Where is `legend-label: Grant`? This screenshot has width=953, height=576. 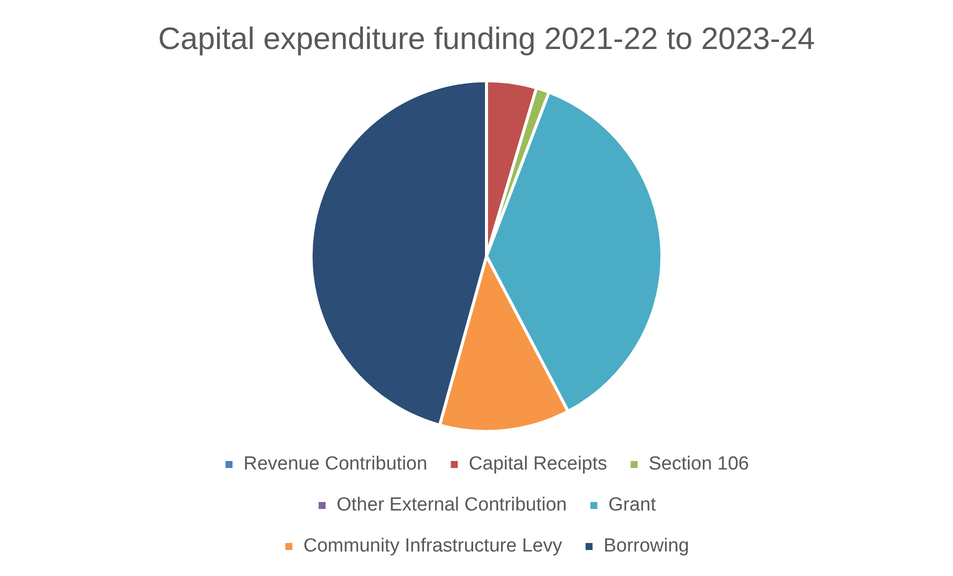
legend-label: Grant is located at coordinates (632, 505).